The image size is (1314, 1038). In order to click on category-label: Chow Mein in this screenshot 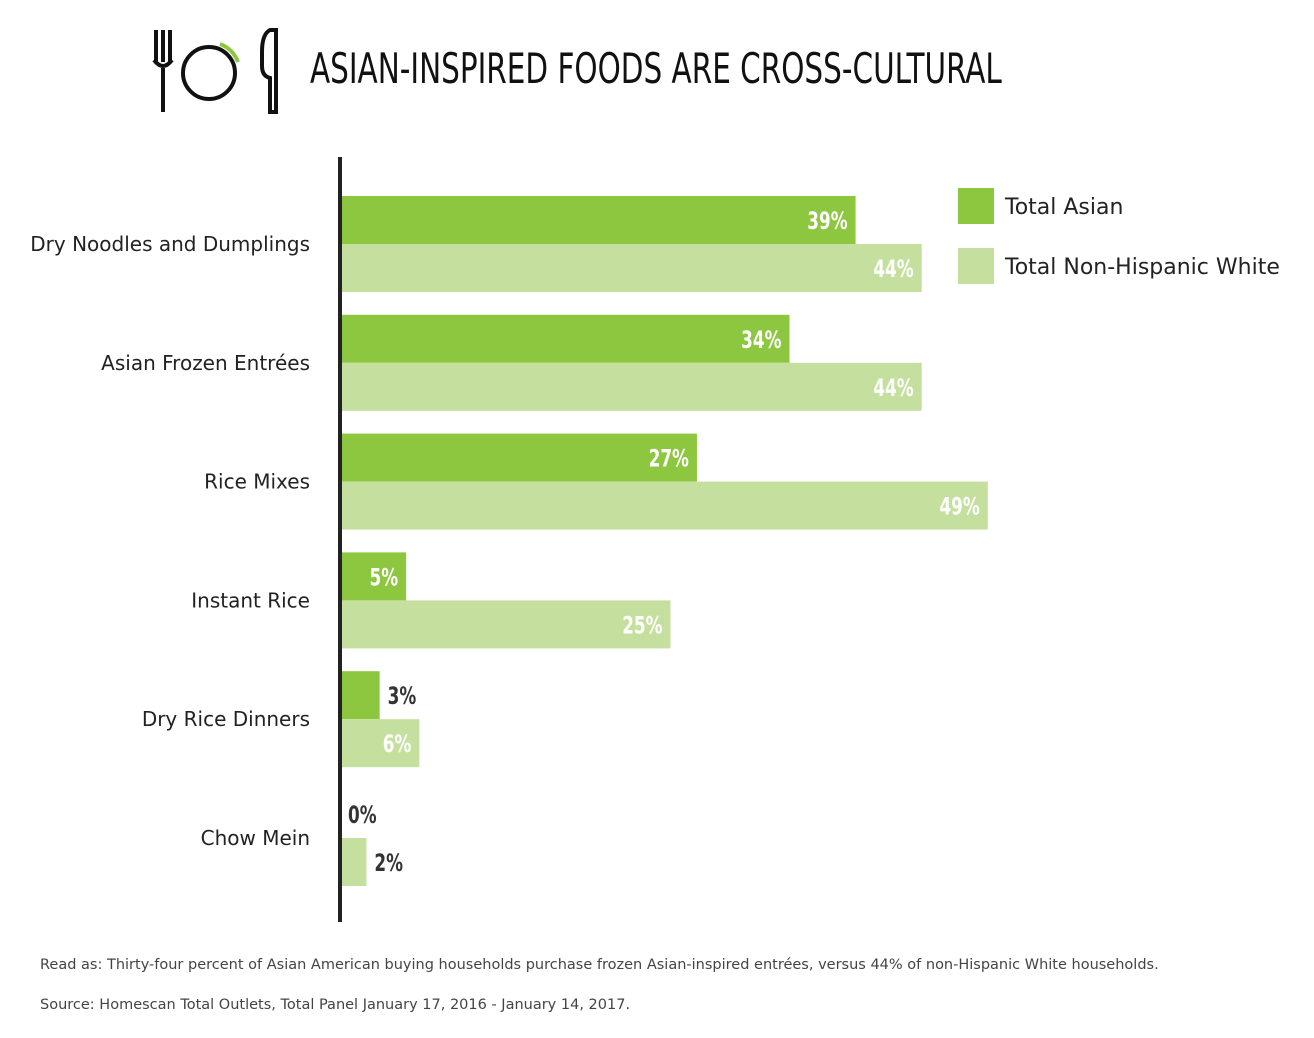, I will do `click(255, 838)`.